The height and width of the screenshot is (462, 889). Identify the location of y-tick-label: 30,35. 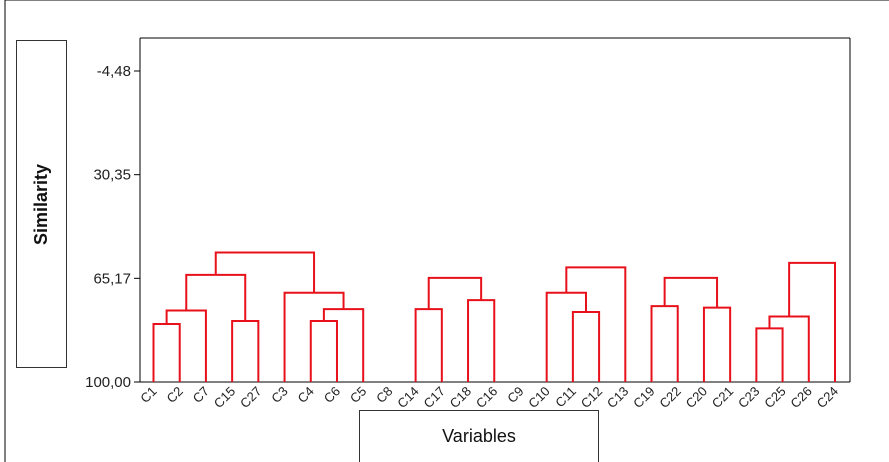
(112, 175).